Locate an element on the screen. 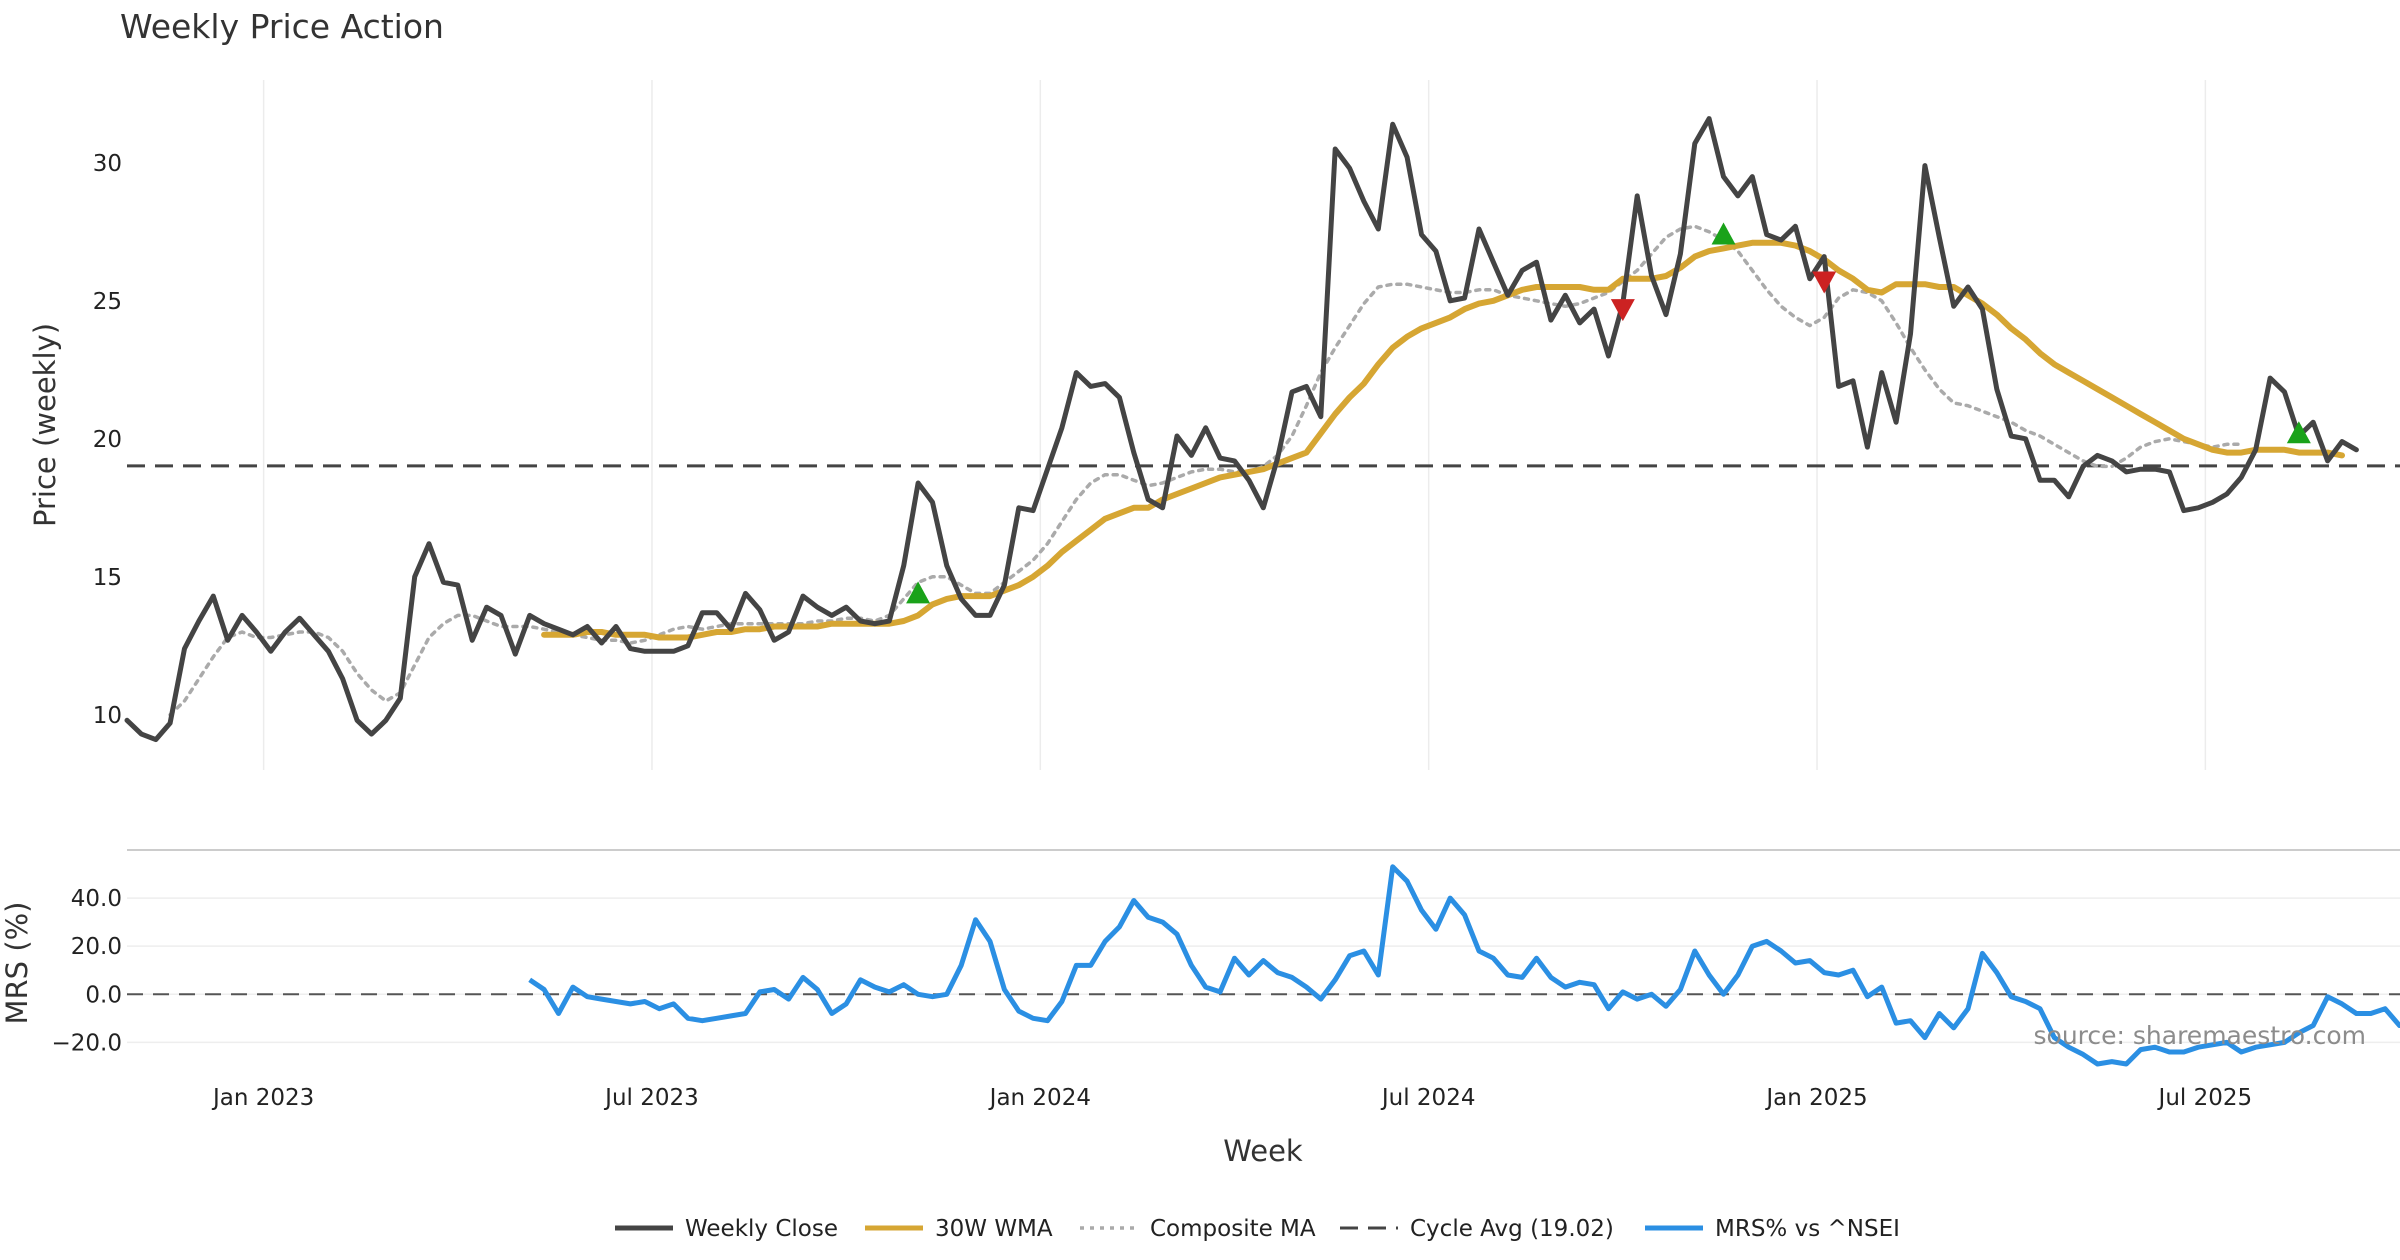  price-y-tick: 10 is located at coordinates (107, 716).